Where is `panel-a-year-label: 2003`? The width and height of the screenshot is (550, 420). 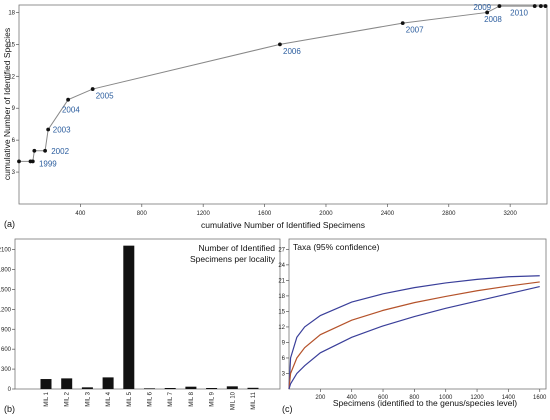
panel-a-year-label: 2003 is located at coordinates (62, 130).